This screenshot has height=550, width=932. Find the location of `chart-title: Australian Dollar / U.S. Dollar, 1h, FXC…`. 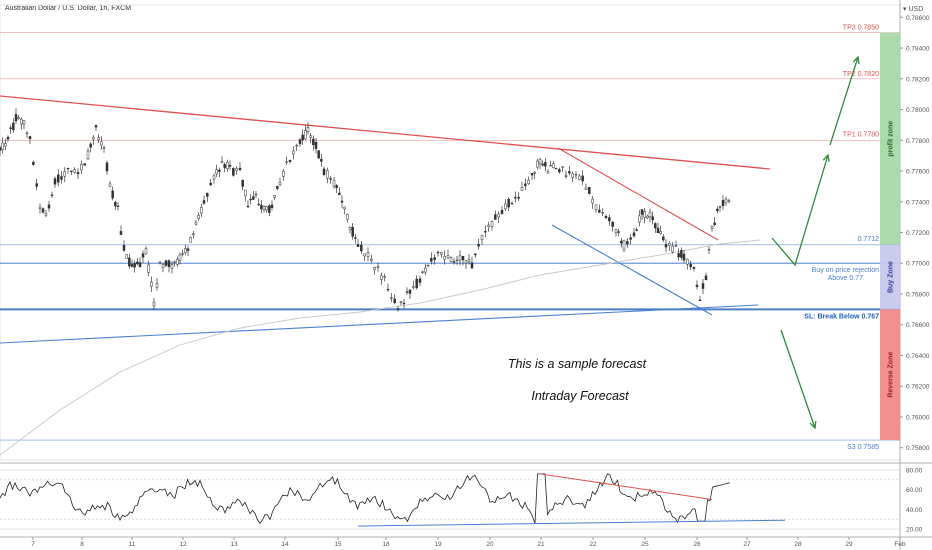

chart-title: Australian Dollar / U.S. Dollar, 1h, FXC… is located at coordinates (68, 8).